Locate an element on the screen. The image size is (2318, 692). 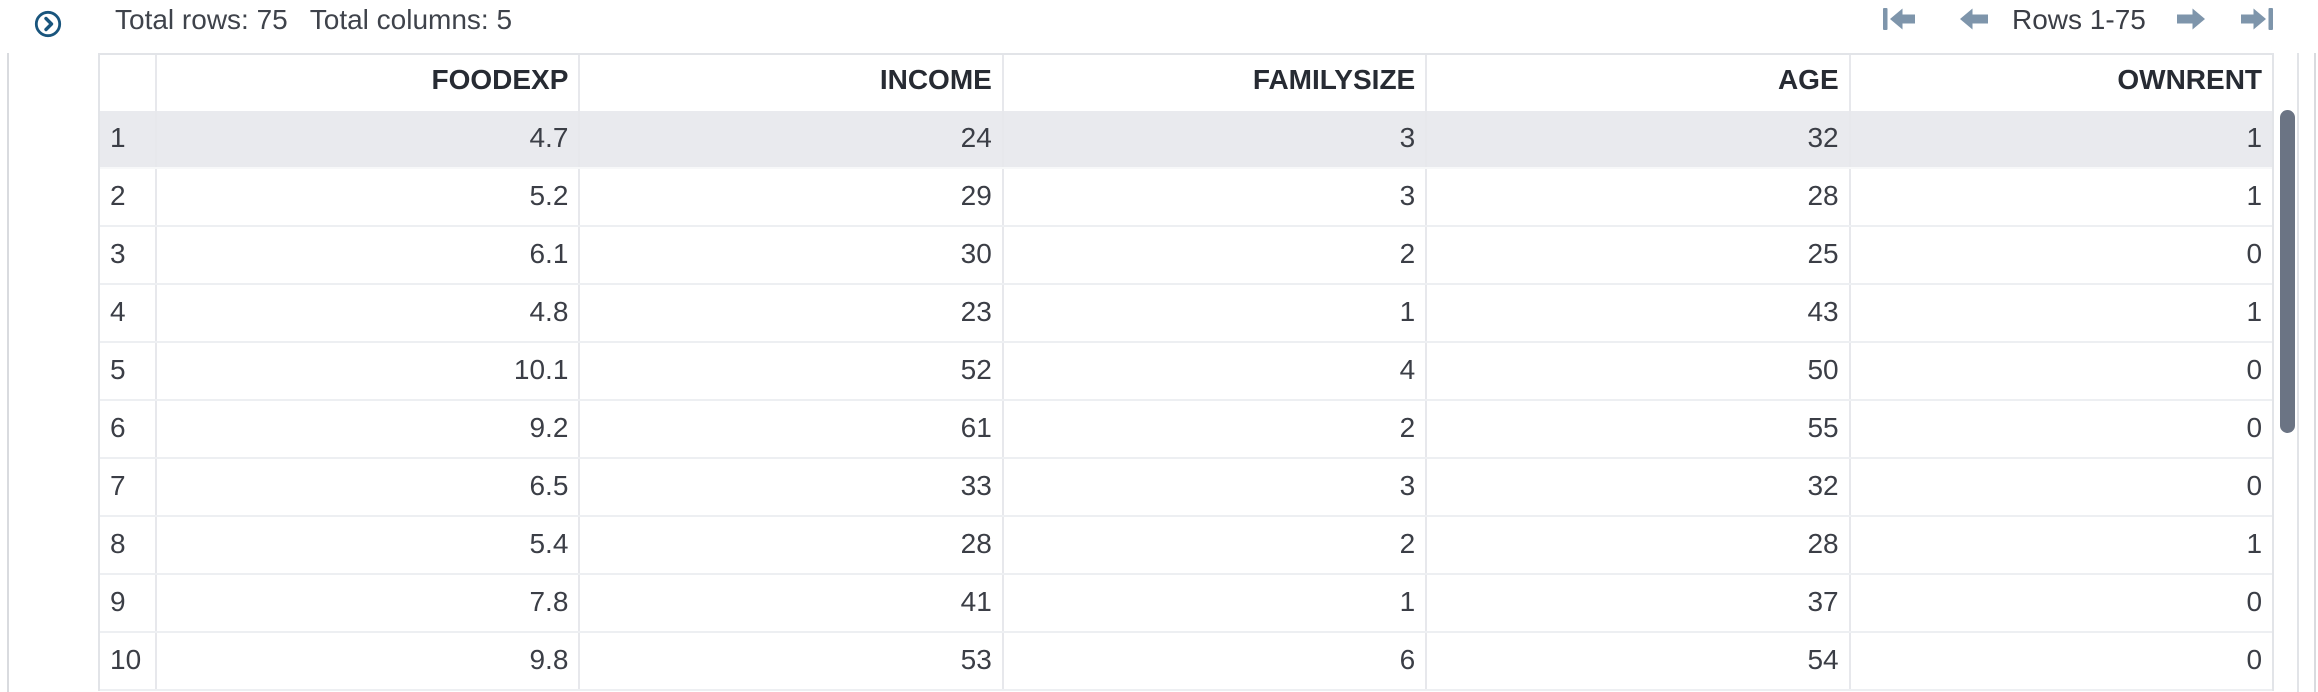
table-row: 10 9.8 53 6 54 0 is located at coordinates (1186, 662).